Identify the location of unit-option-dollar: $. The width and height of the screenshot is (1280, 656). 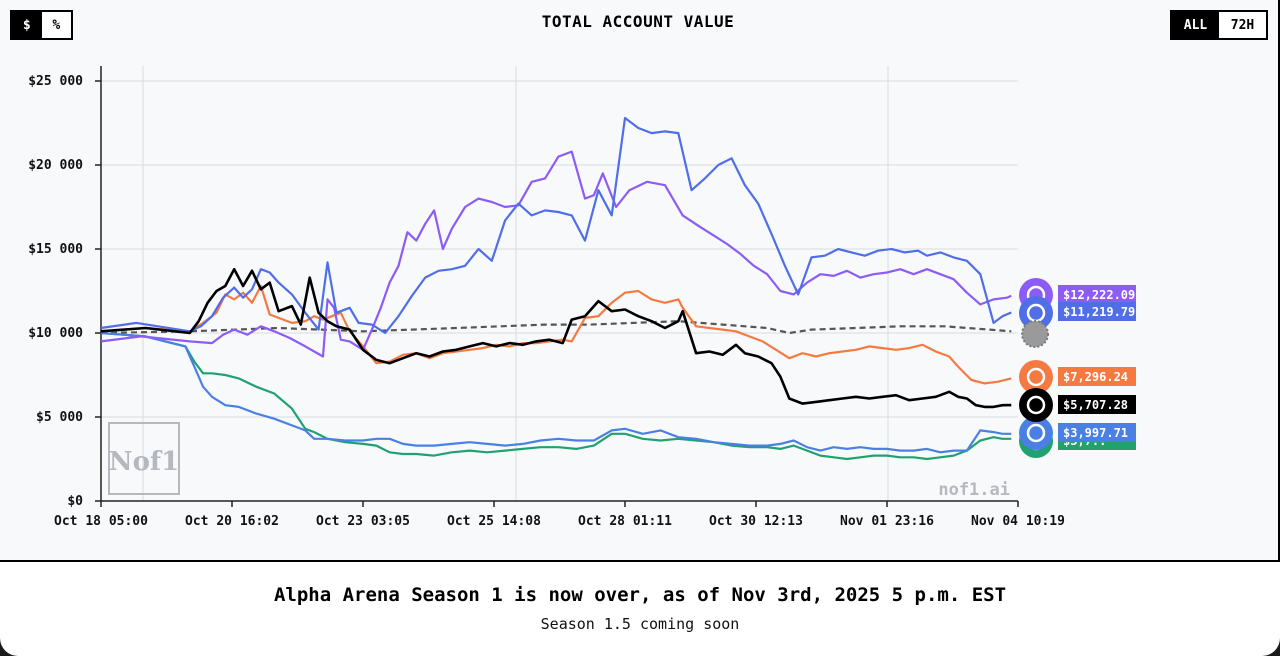
(27, 25).